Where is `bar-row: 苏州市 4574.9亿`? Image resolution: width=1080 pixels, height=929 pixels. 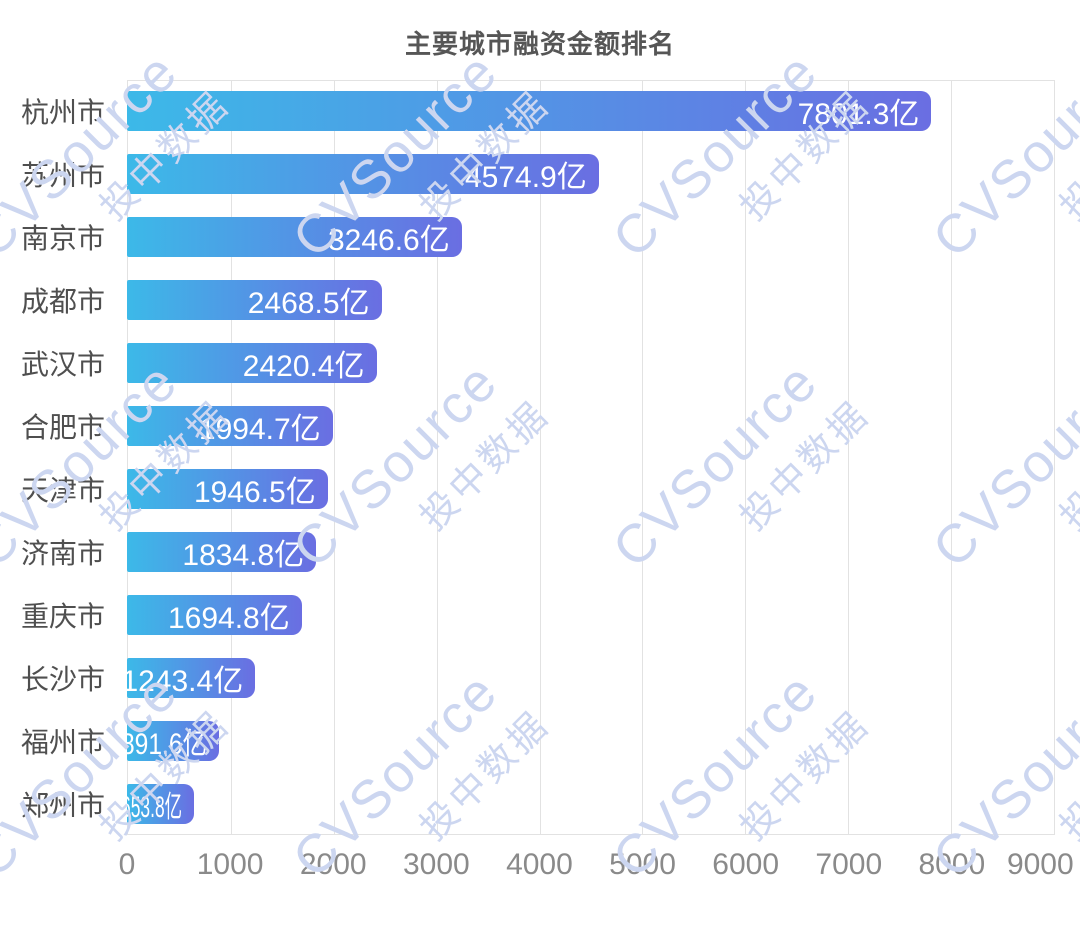
bar-row: 苏州市 4574.9亿 is located at coordinates (527, 174).